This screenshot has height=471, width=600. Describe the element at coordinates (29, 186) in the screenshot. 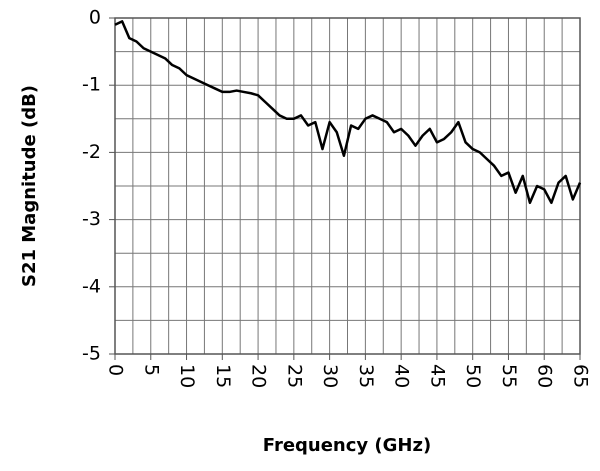

I see `y-axis-label: S21 Magnitude (dB)` at that location.